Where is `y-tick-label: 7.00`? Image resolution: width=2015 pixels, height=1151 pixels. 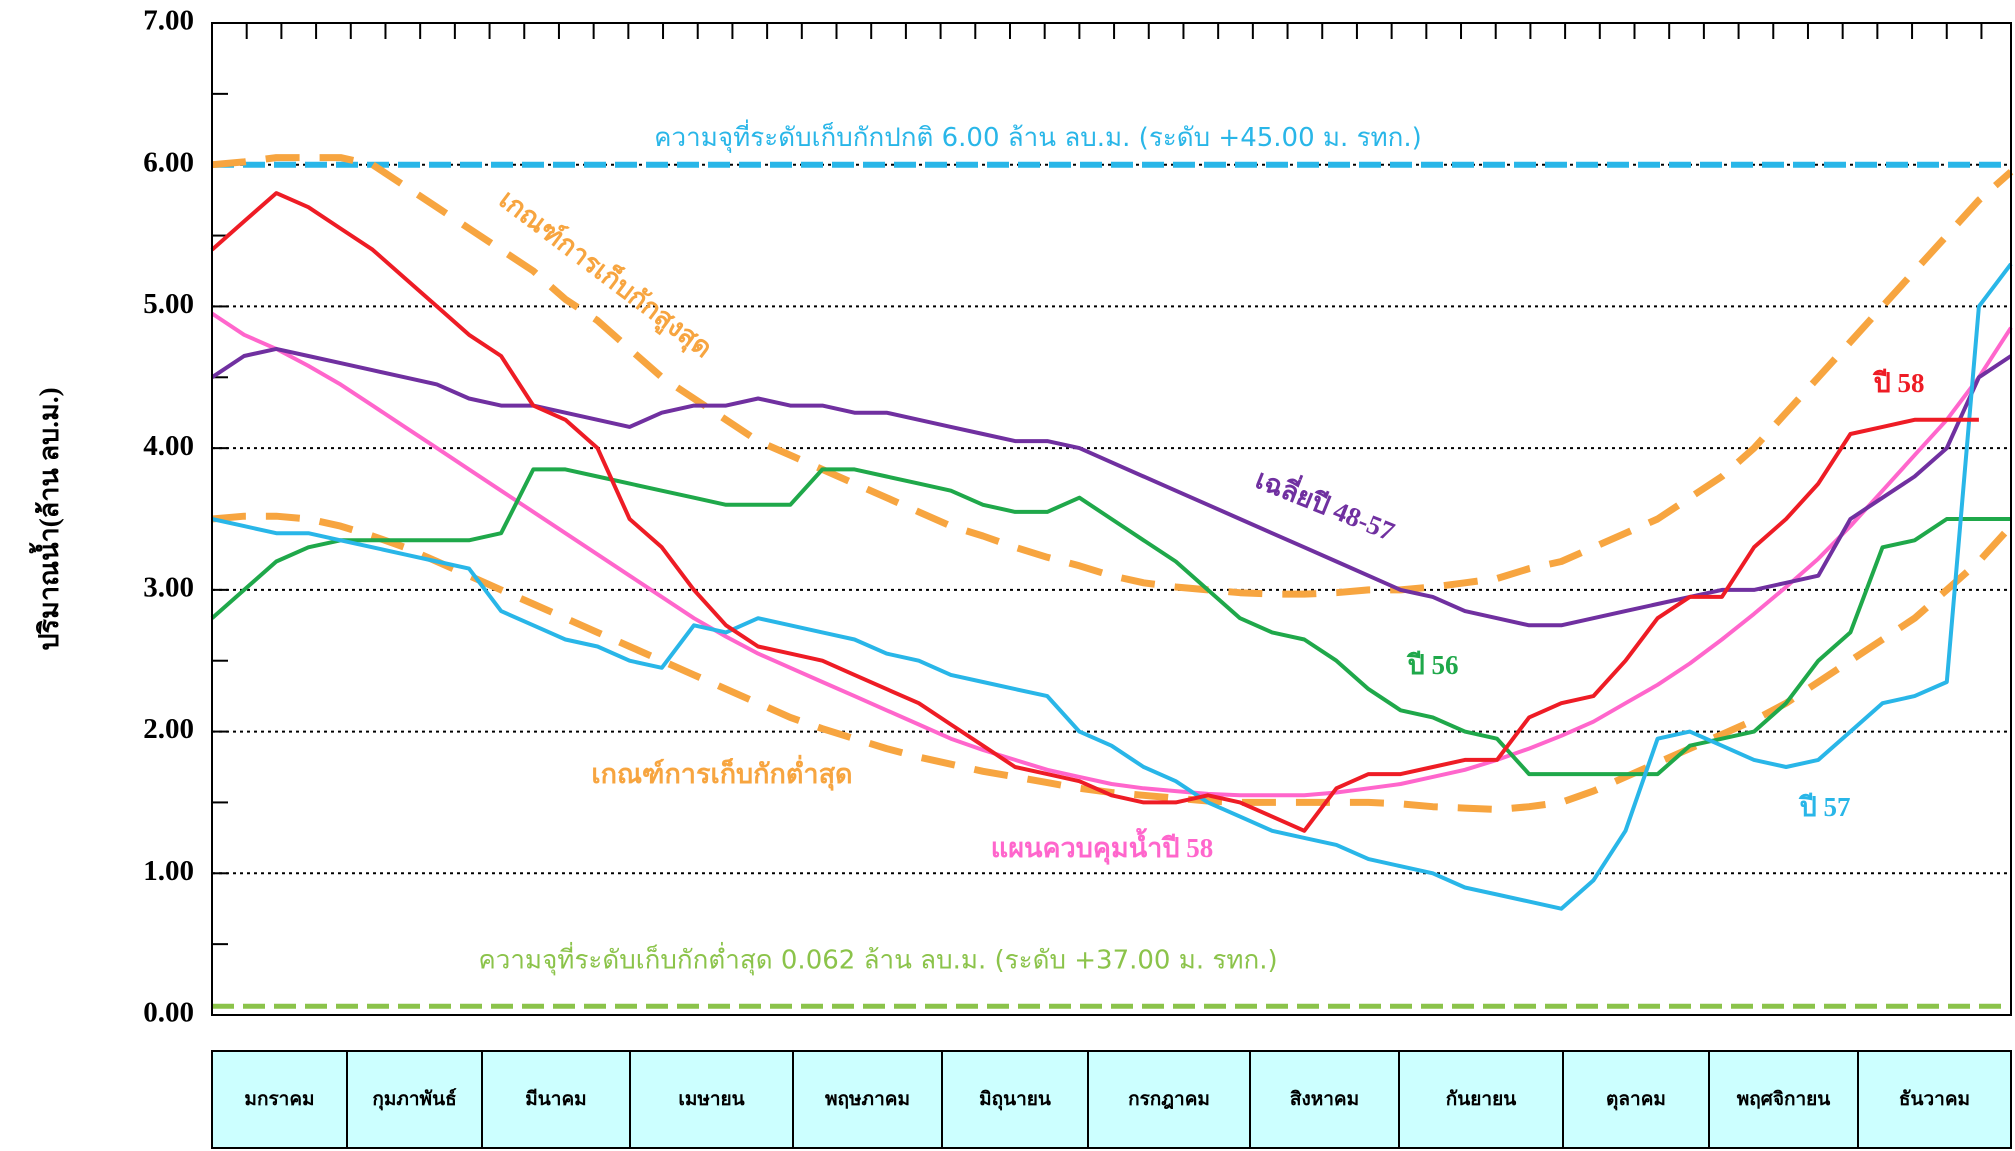
y-tick-label: 7.00 is located at coordinates (168, 21).